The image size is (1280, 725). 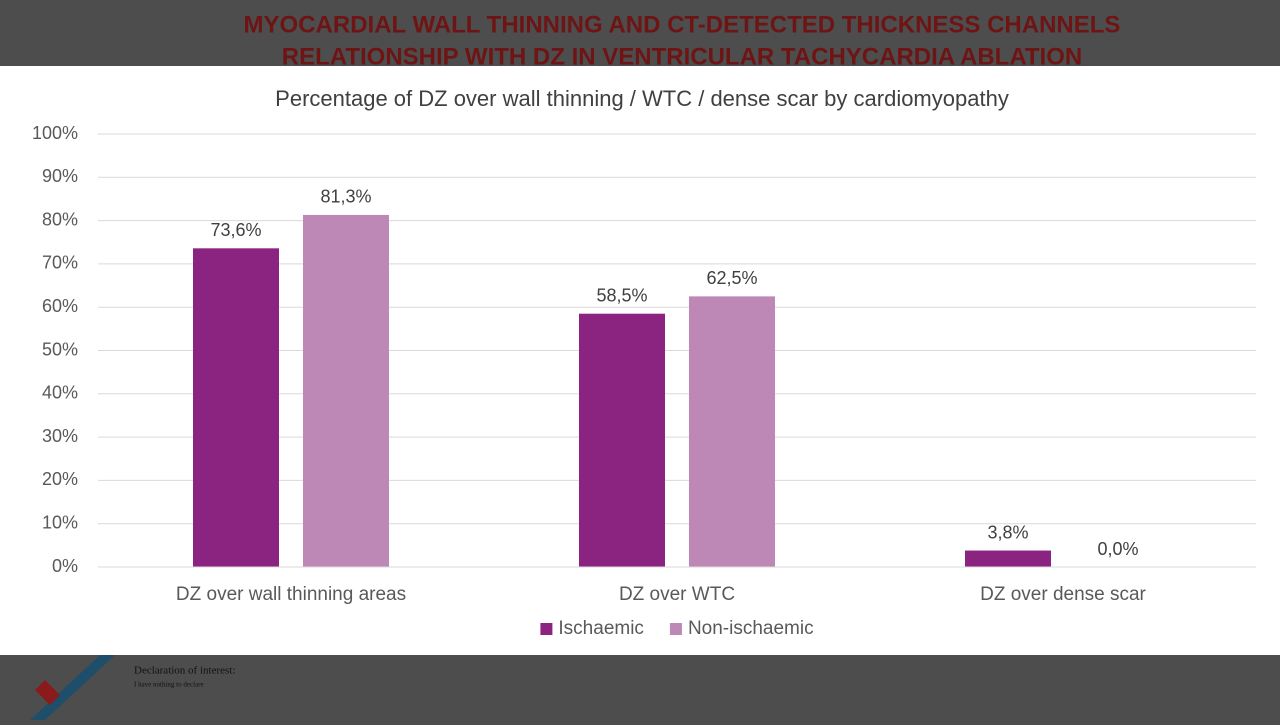 What do you see at coordinates (291, 594) in the screenshot?
I see `x-tick-label: DZ over wall thinning areas` at bounding box center [291, 594].